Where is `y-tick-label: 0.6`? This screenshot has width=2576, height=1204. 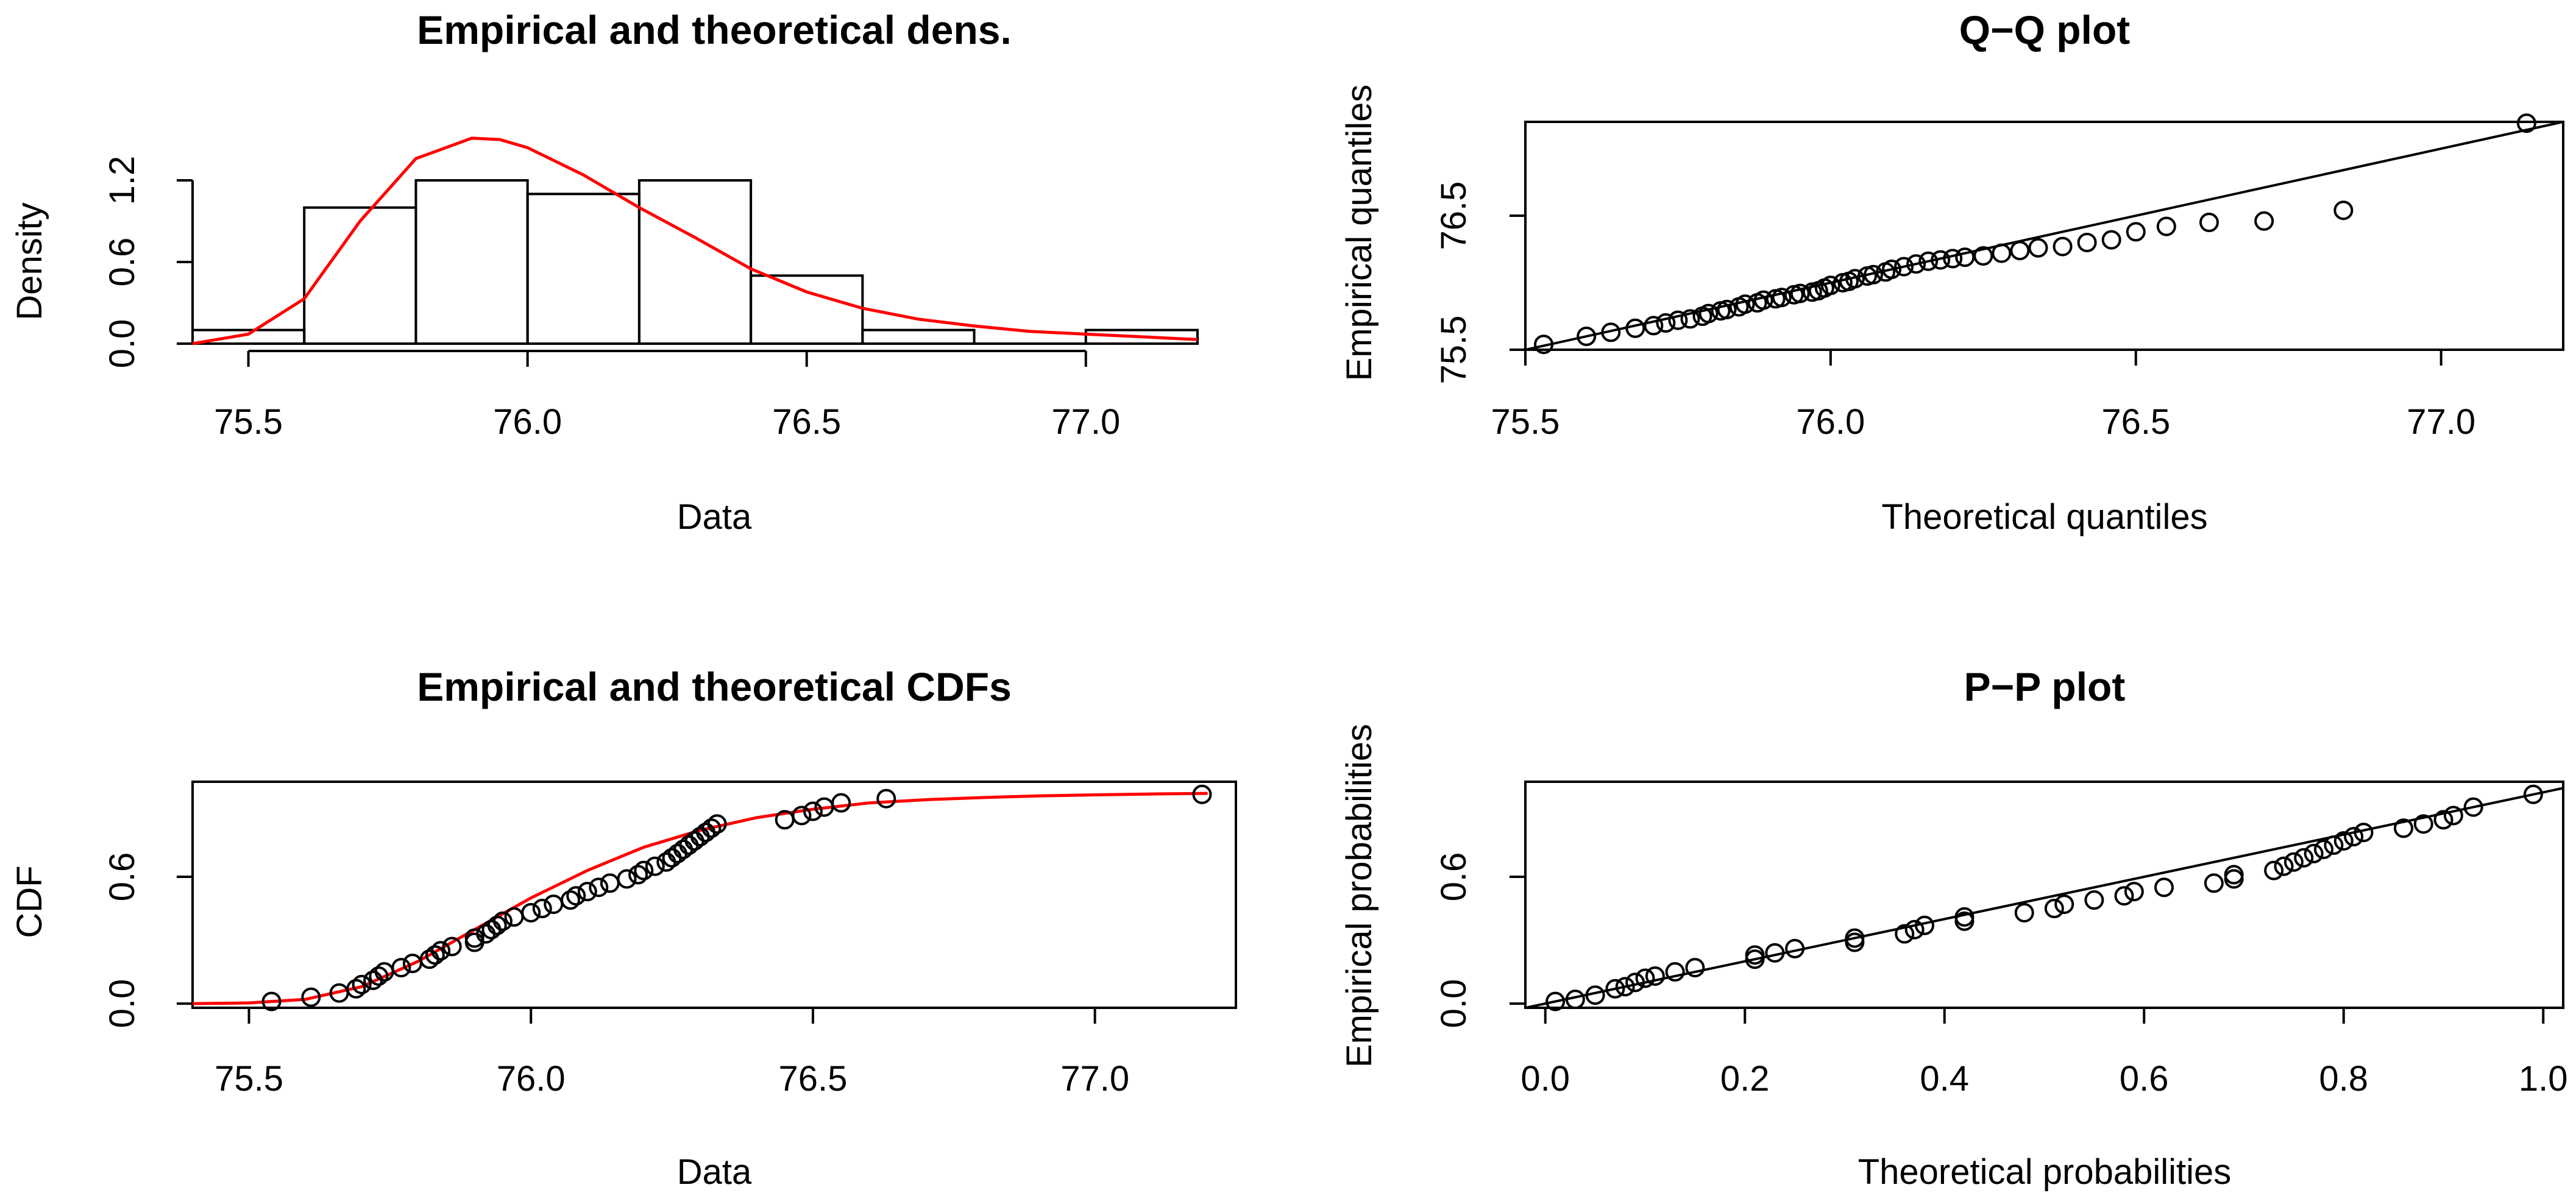
y-tick-label: 0.6 is located at coordinates (122, 263).